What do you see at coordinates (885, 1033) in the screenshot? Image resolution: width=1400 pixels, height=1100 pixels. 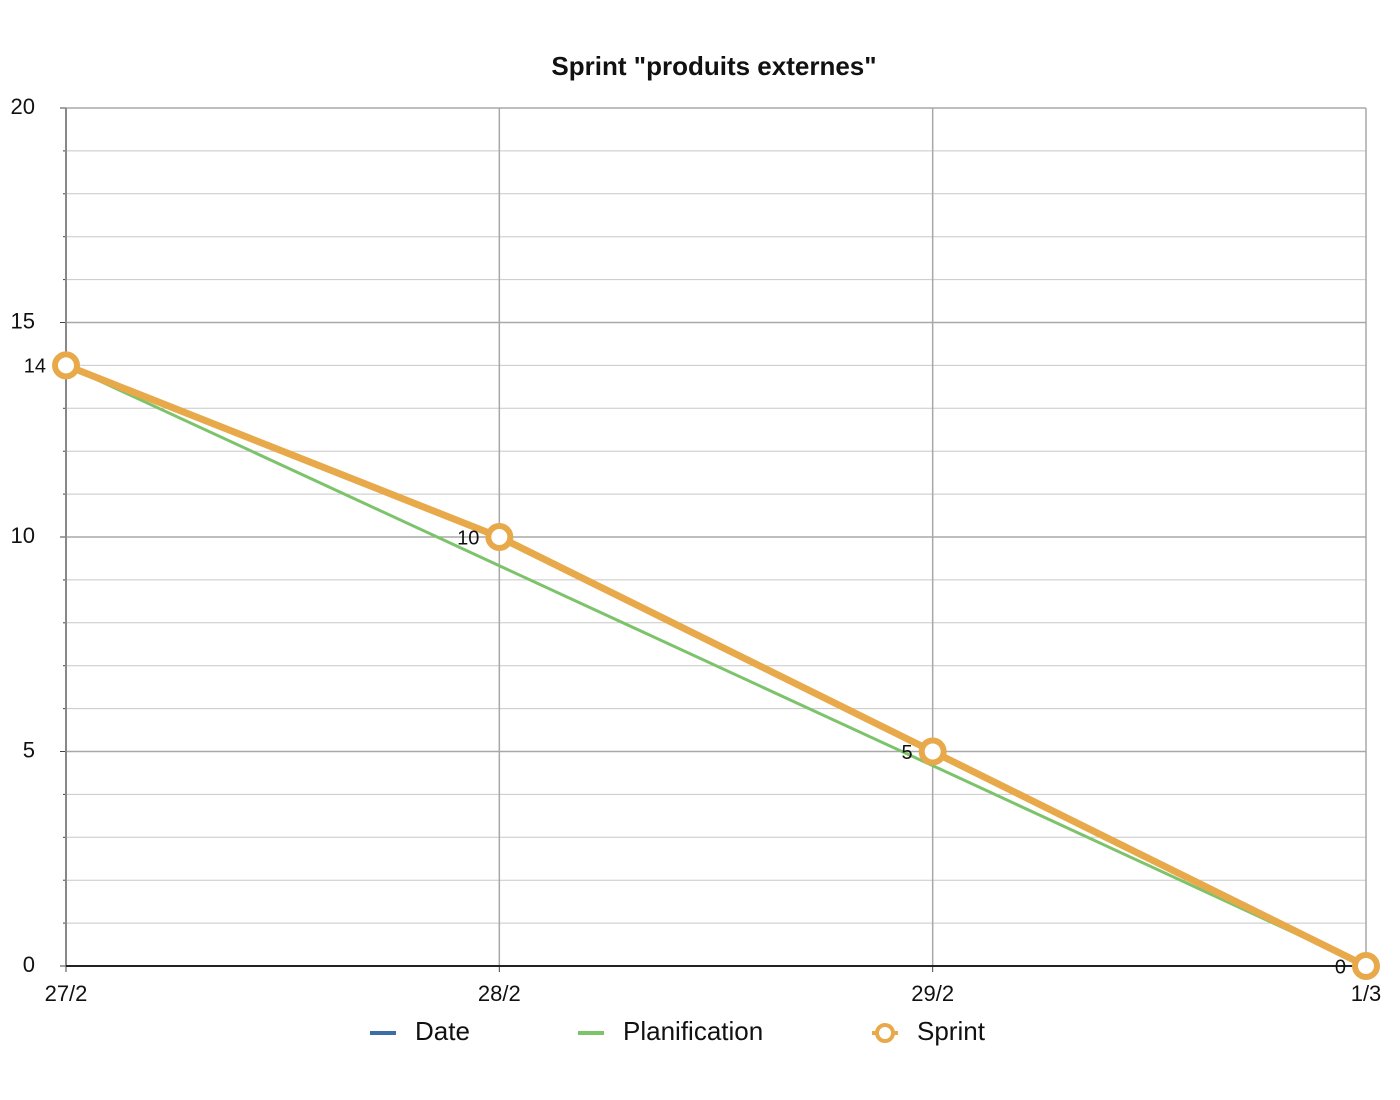 I see `legend-marker` at bounding box center [885, 1033].